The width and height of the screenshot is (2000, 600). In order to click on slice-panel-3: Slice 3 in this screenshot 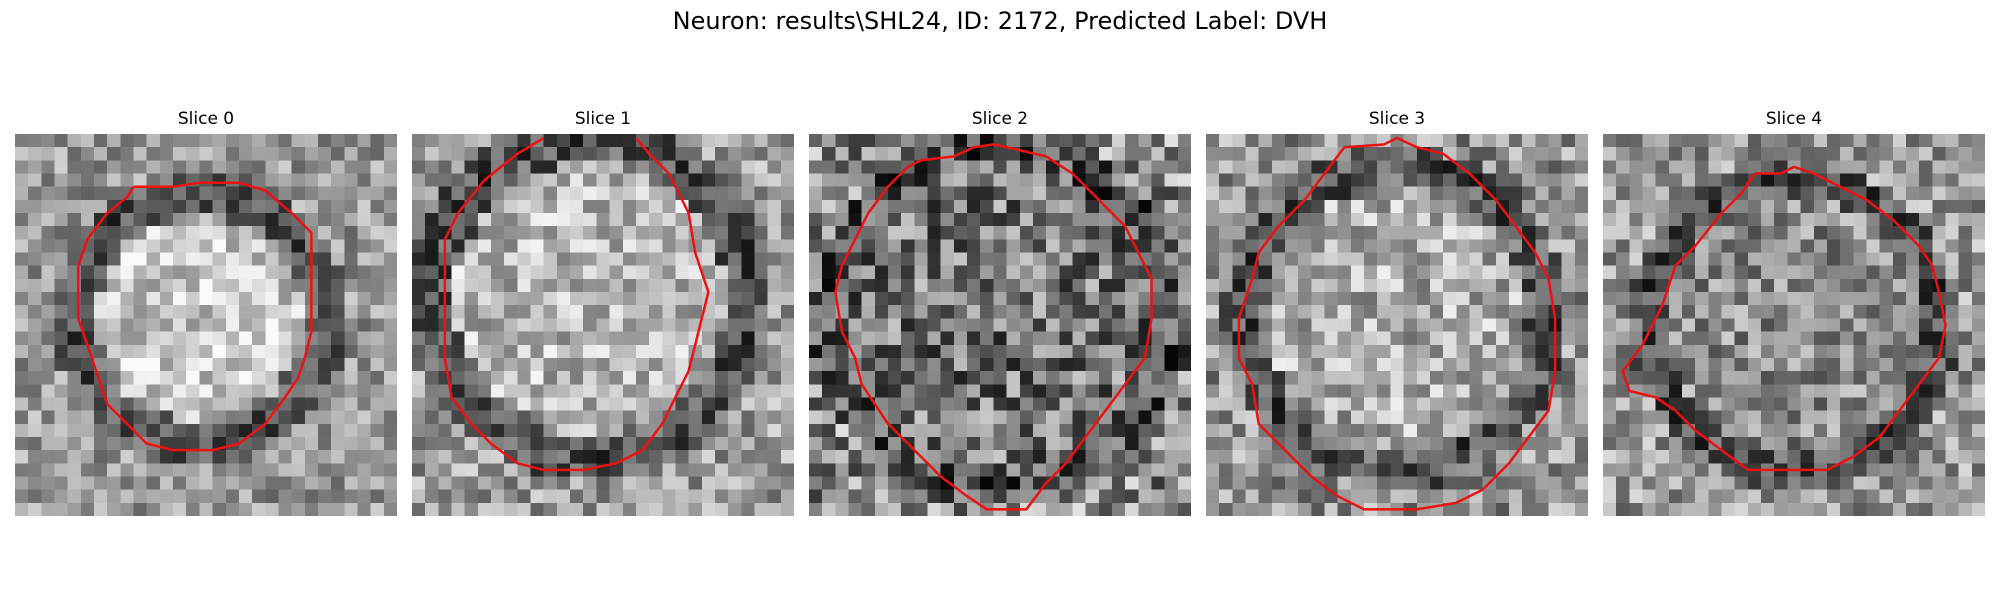, I will do `click(1397, 315)`.